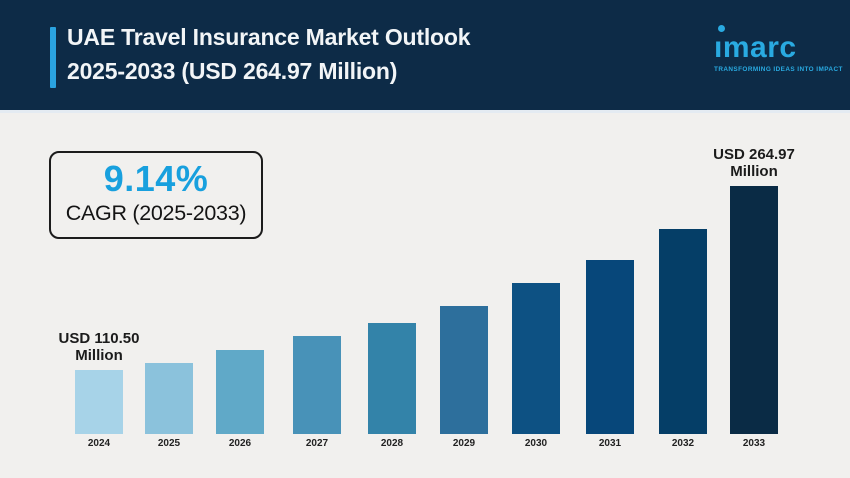  Describe the element at coordinates (610, 347) in the screenshot. I see `bar-2031` at that location.